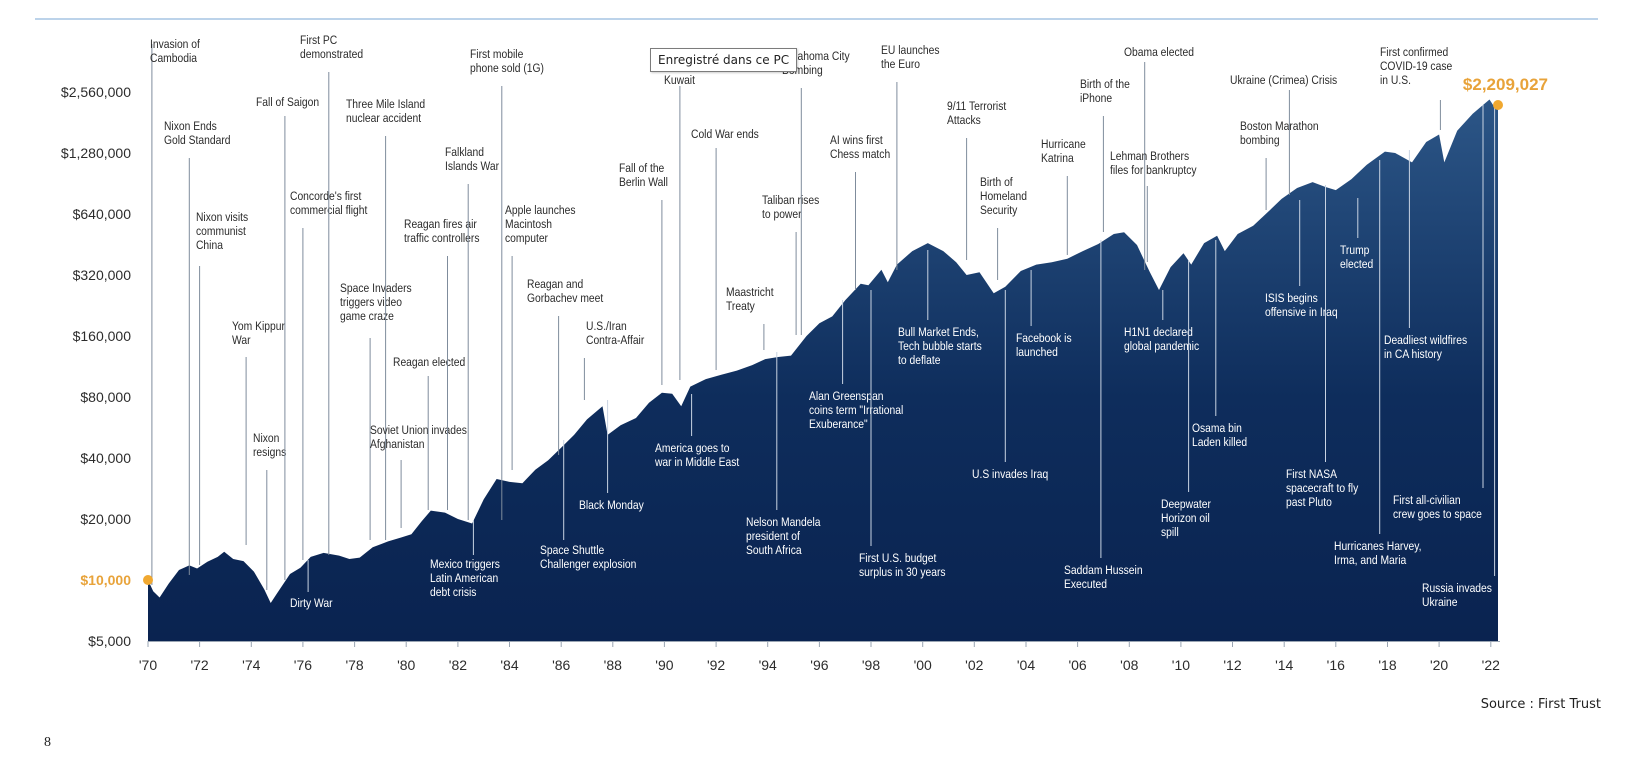  Describe the element at coordinates (418, 437) in the screenshot. I see `event-label: Soviet Union invades Afghanistan` at that location.